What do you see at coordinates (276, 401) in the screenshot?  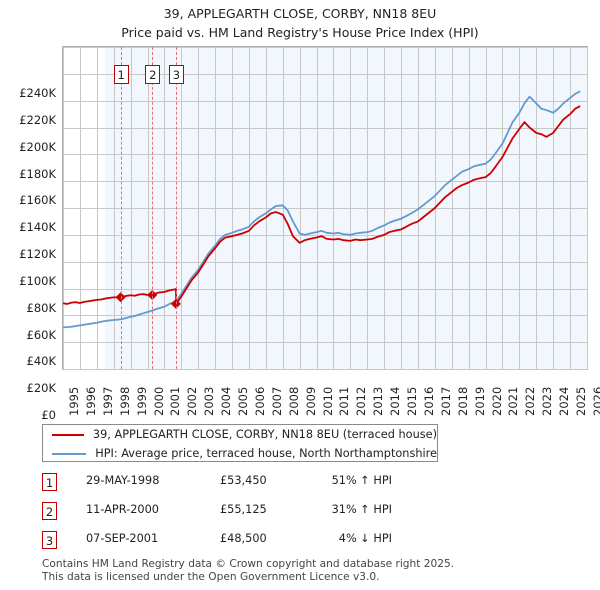 I see `x-axis-tick-label: 2007` at bounding box center [276, 401].